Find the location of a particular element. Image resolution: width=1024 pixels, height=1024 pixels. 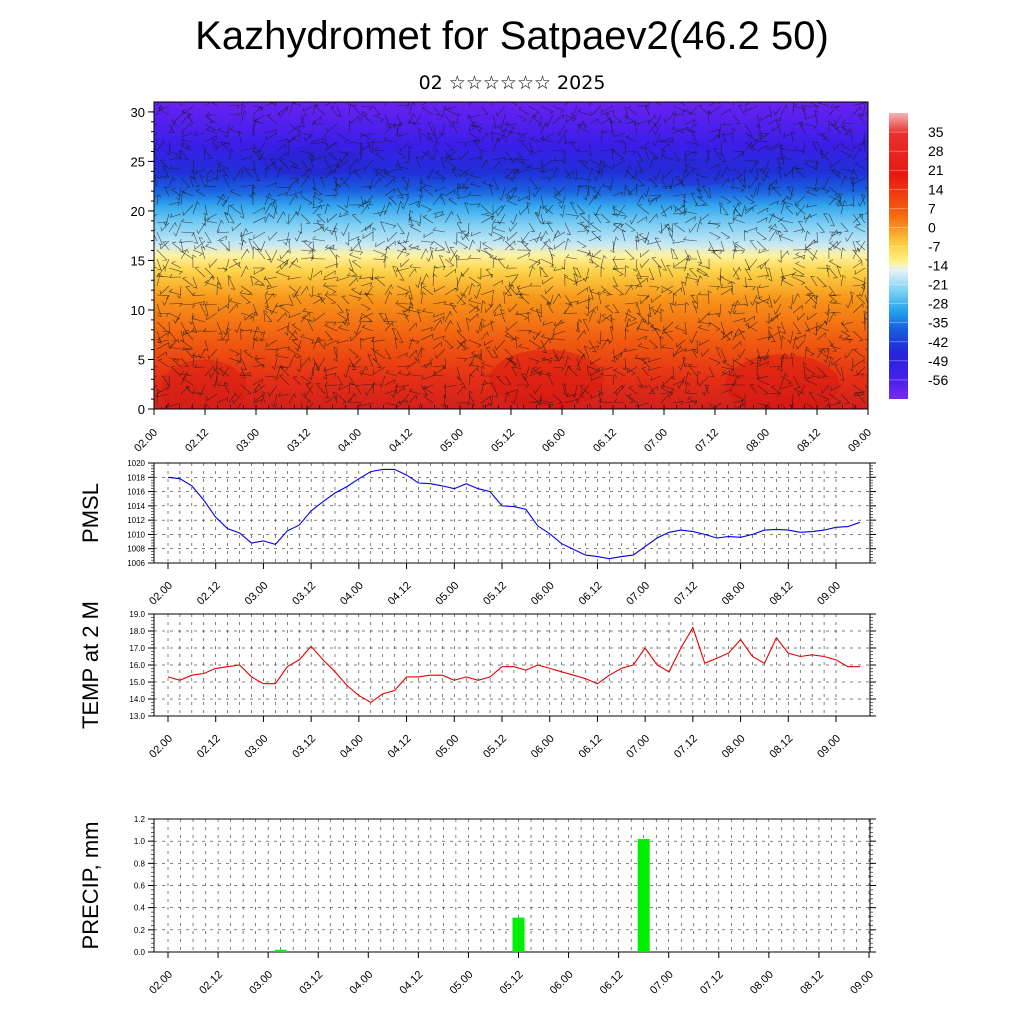

colorbar is located at coordinates (898, 256).